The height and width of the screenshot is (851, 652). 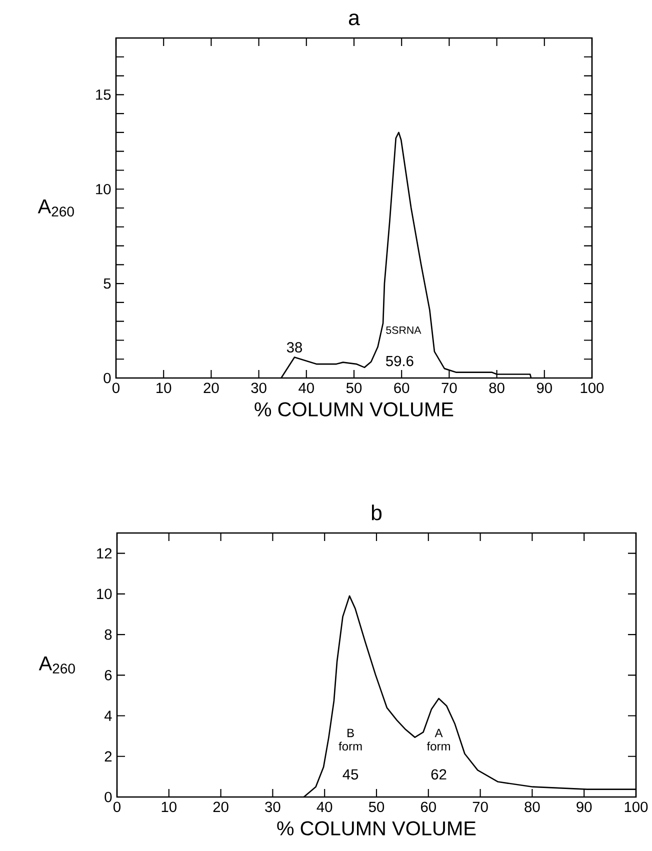 What do you see at coordinates (107, 283) in the screenshot?
I see `y-tick-label: 5` at bounding box center [107, 283].